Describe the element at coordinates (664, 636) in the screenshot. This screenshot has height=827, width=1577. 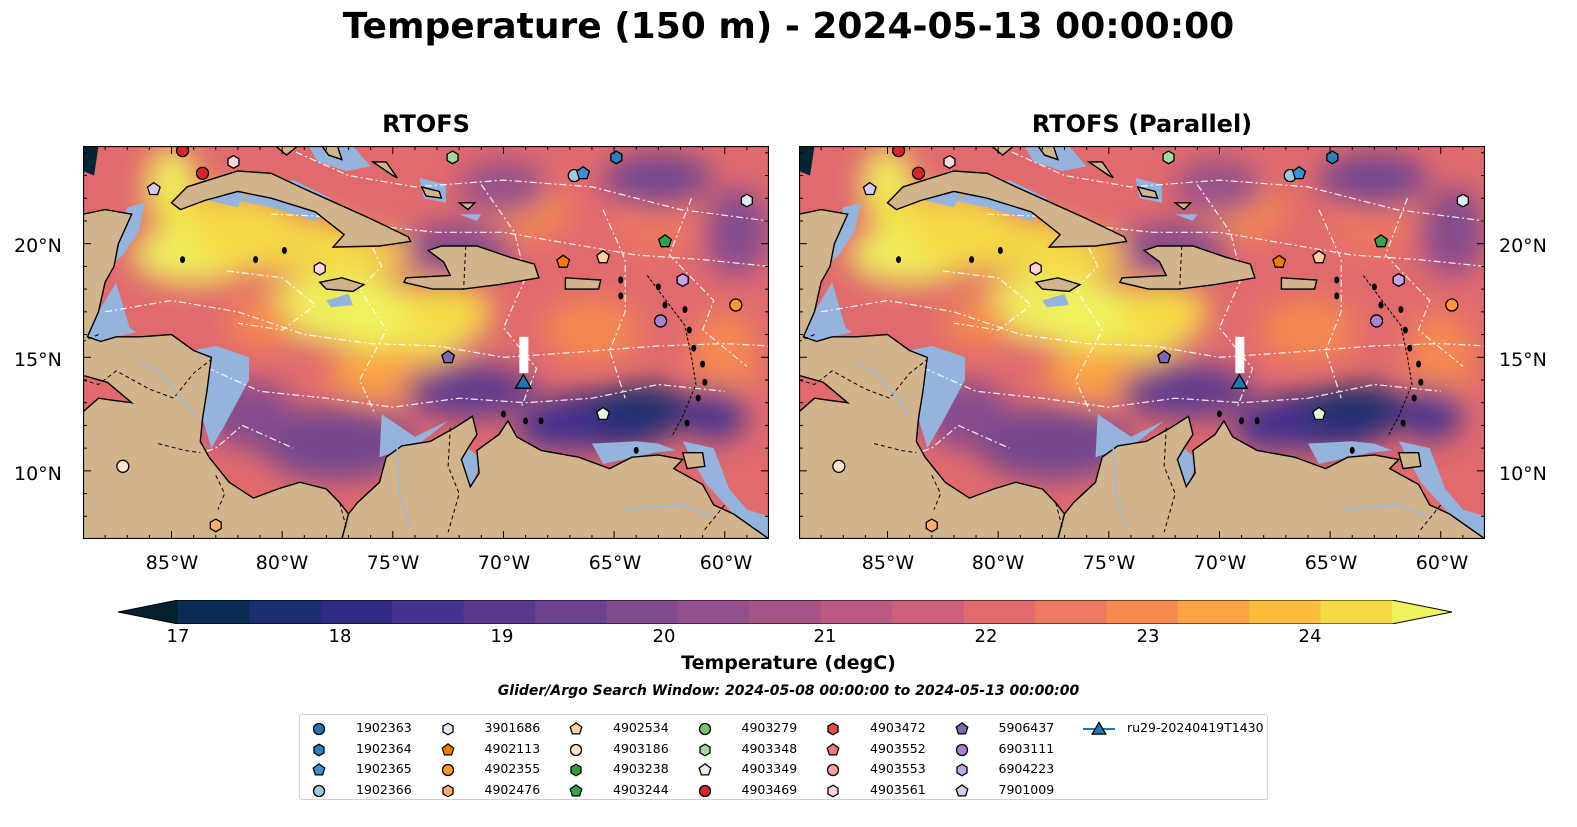
I see `colorbar-tick-20: 20` at that location.